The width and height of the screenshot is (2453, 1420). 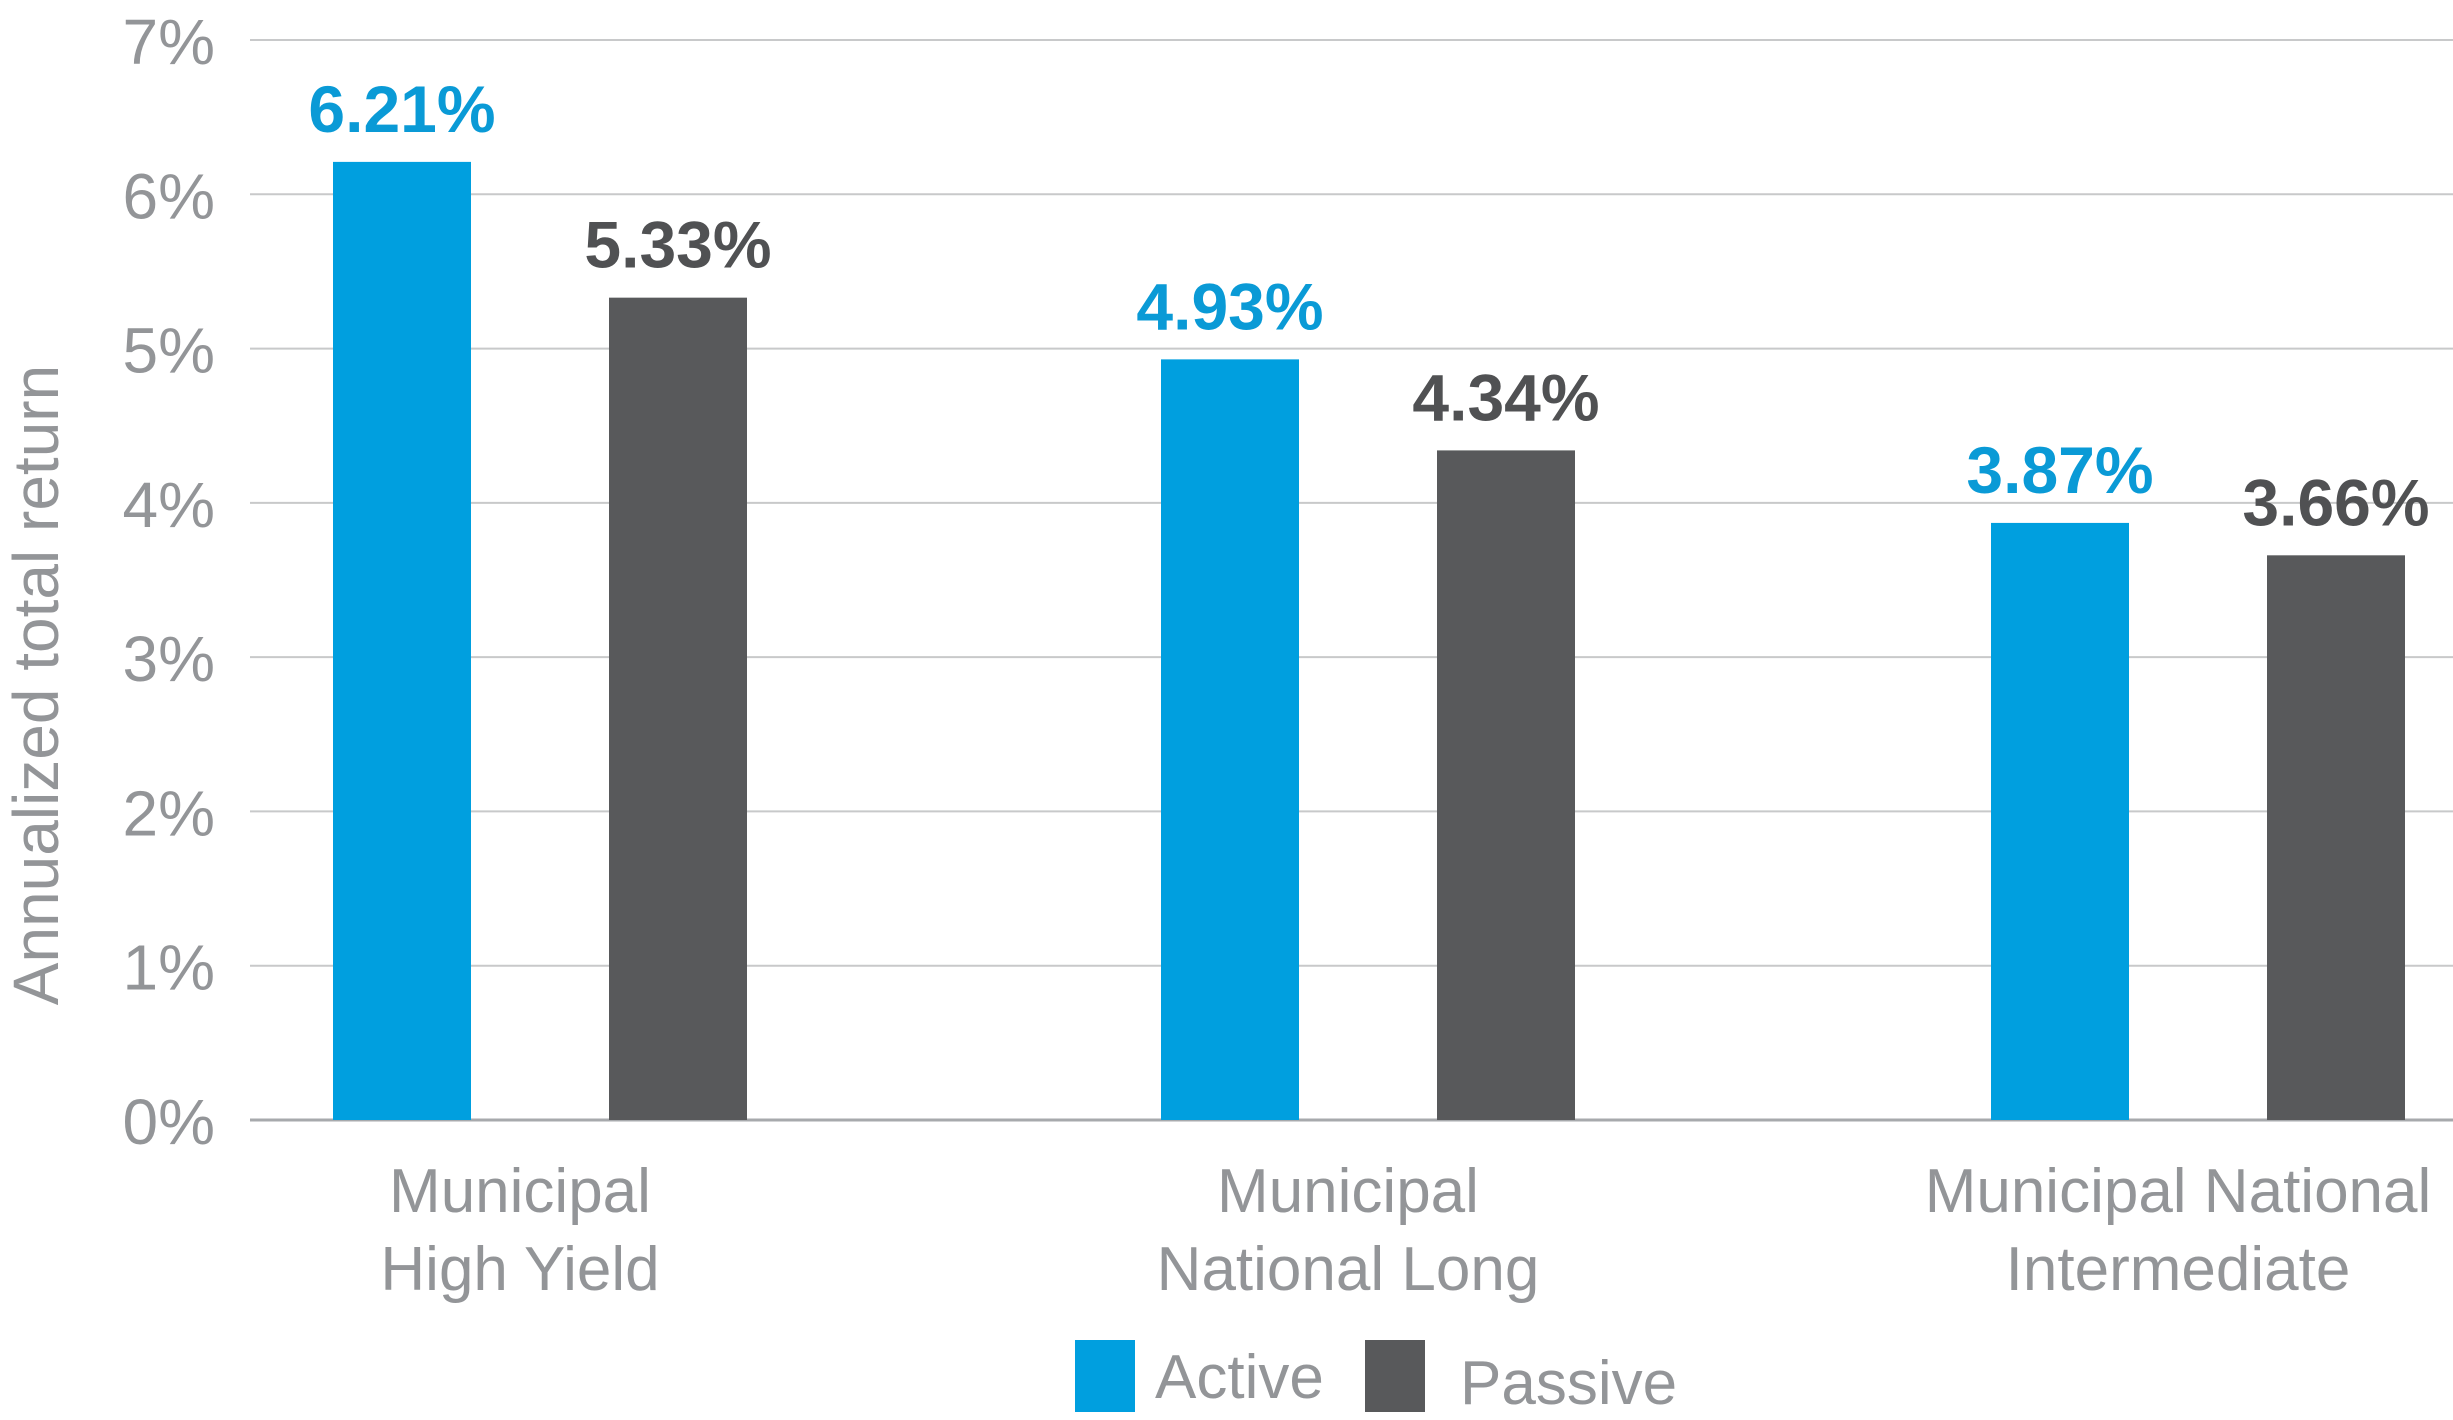 What do you see at coordinates (169, 351) in the screenshot?
I see `y-tick-label: 5%` at bounding box center [169, 351].